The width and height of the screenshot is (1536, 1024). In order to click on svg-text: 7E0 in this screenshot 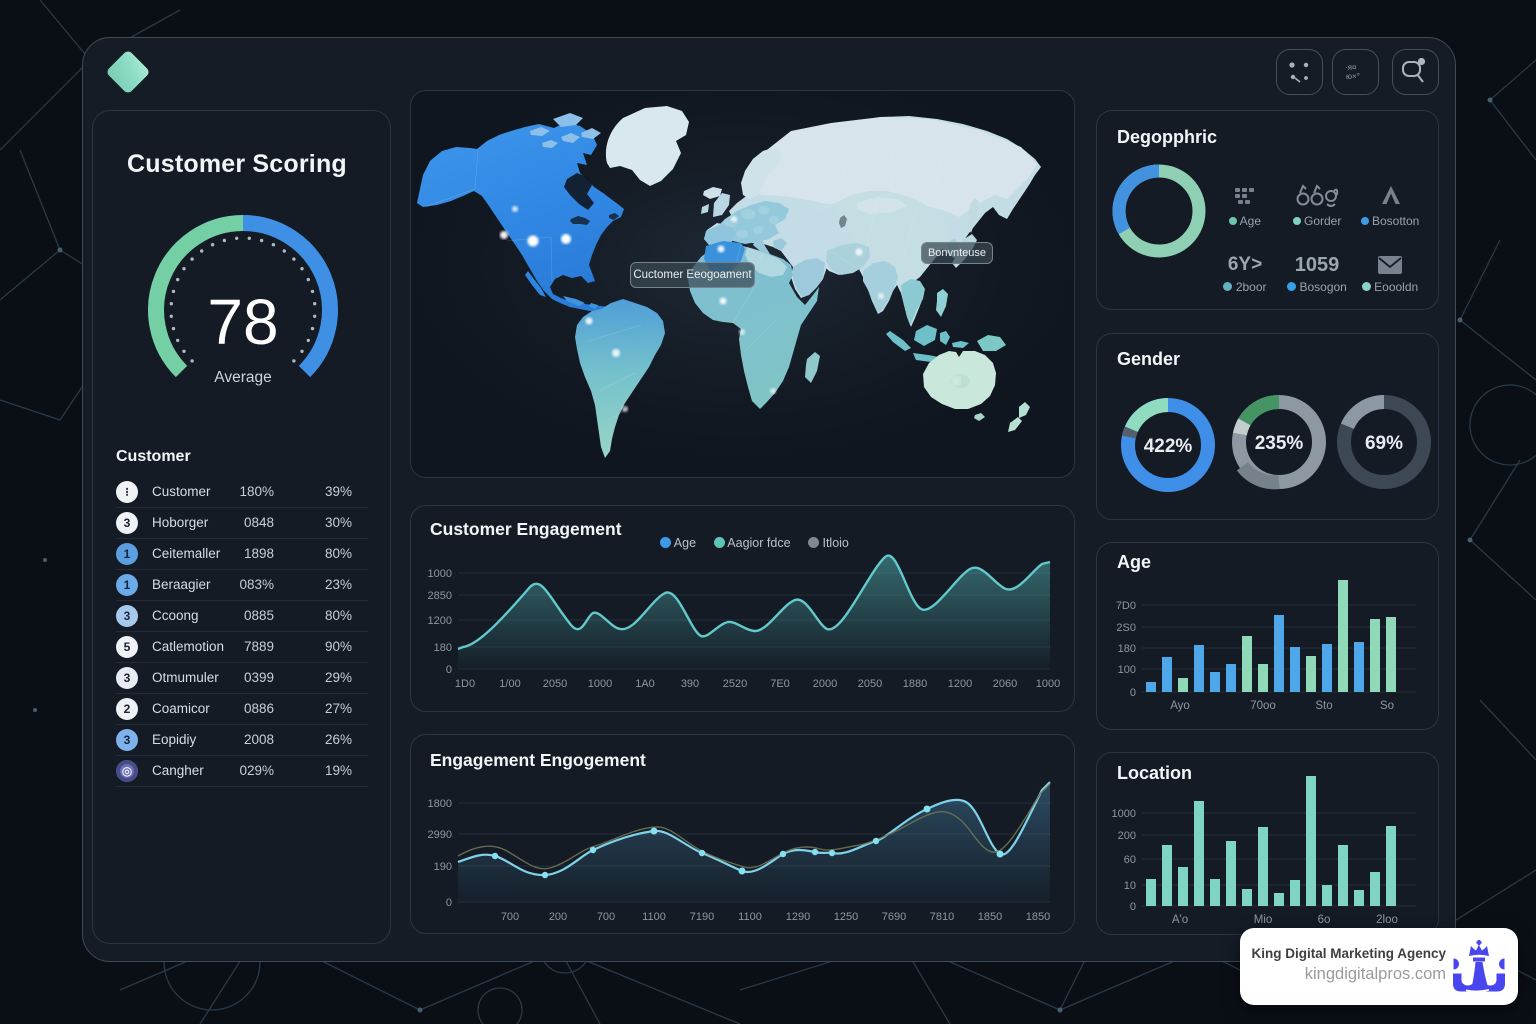, I will do `click(780, 684)`.